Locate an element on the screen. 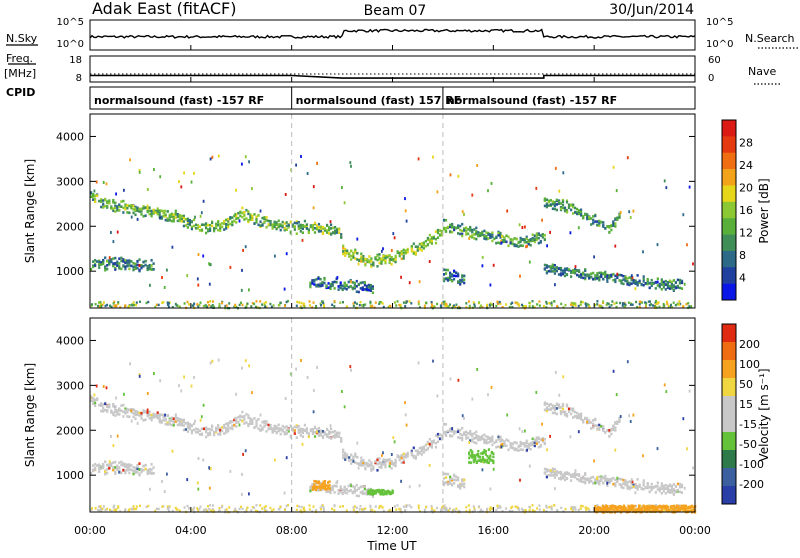  velocity-y-axis-label: Slant Range [km] is located at coordinates (30, 415).